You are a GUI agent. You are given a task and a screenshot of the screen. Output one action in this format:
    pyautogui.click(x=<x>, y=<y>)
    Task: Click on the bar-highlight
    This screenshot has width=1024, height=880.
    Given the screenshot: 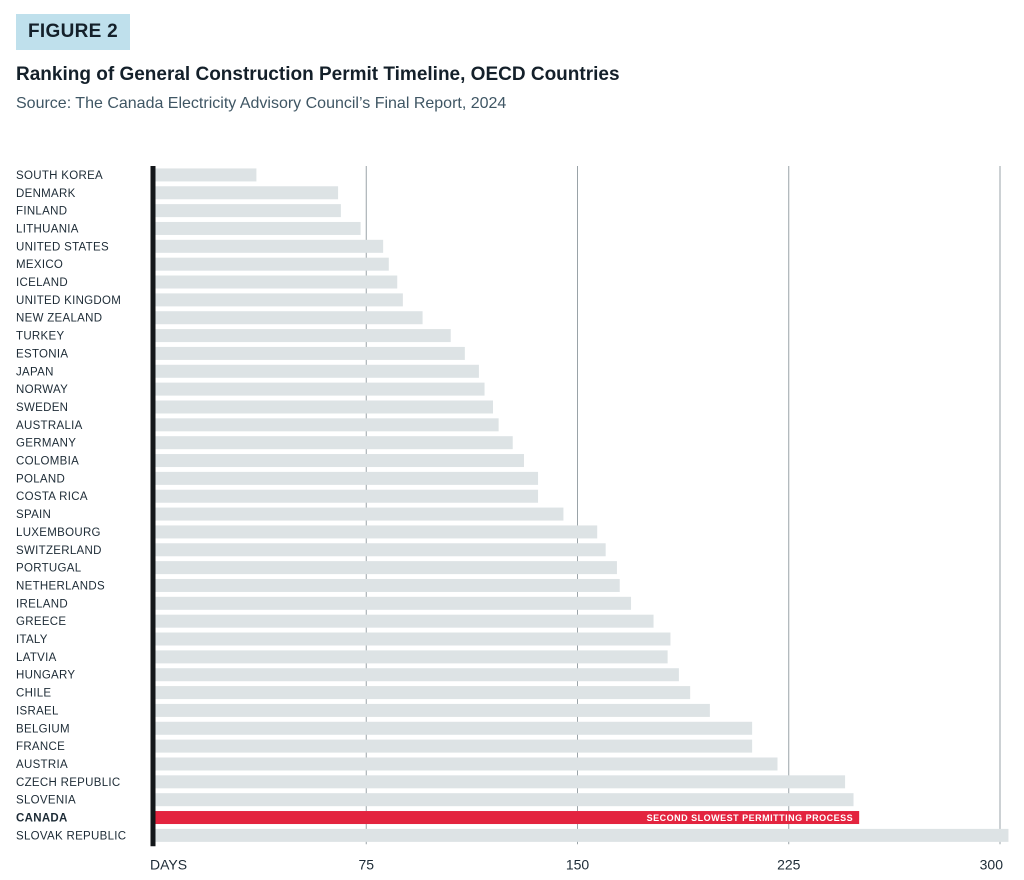 What is the action you would take?
    pyautogui.click(x=507, y=818)
    